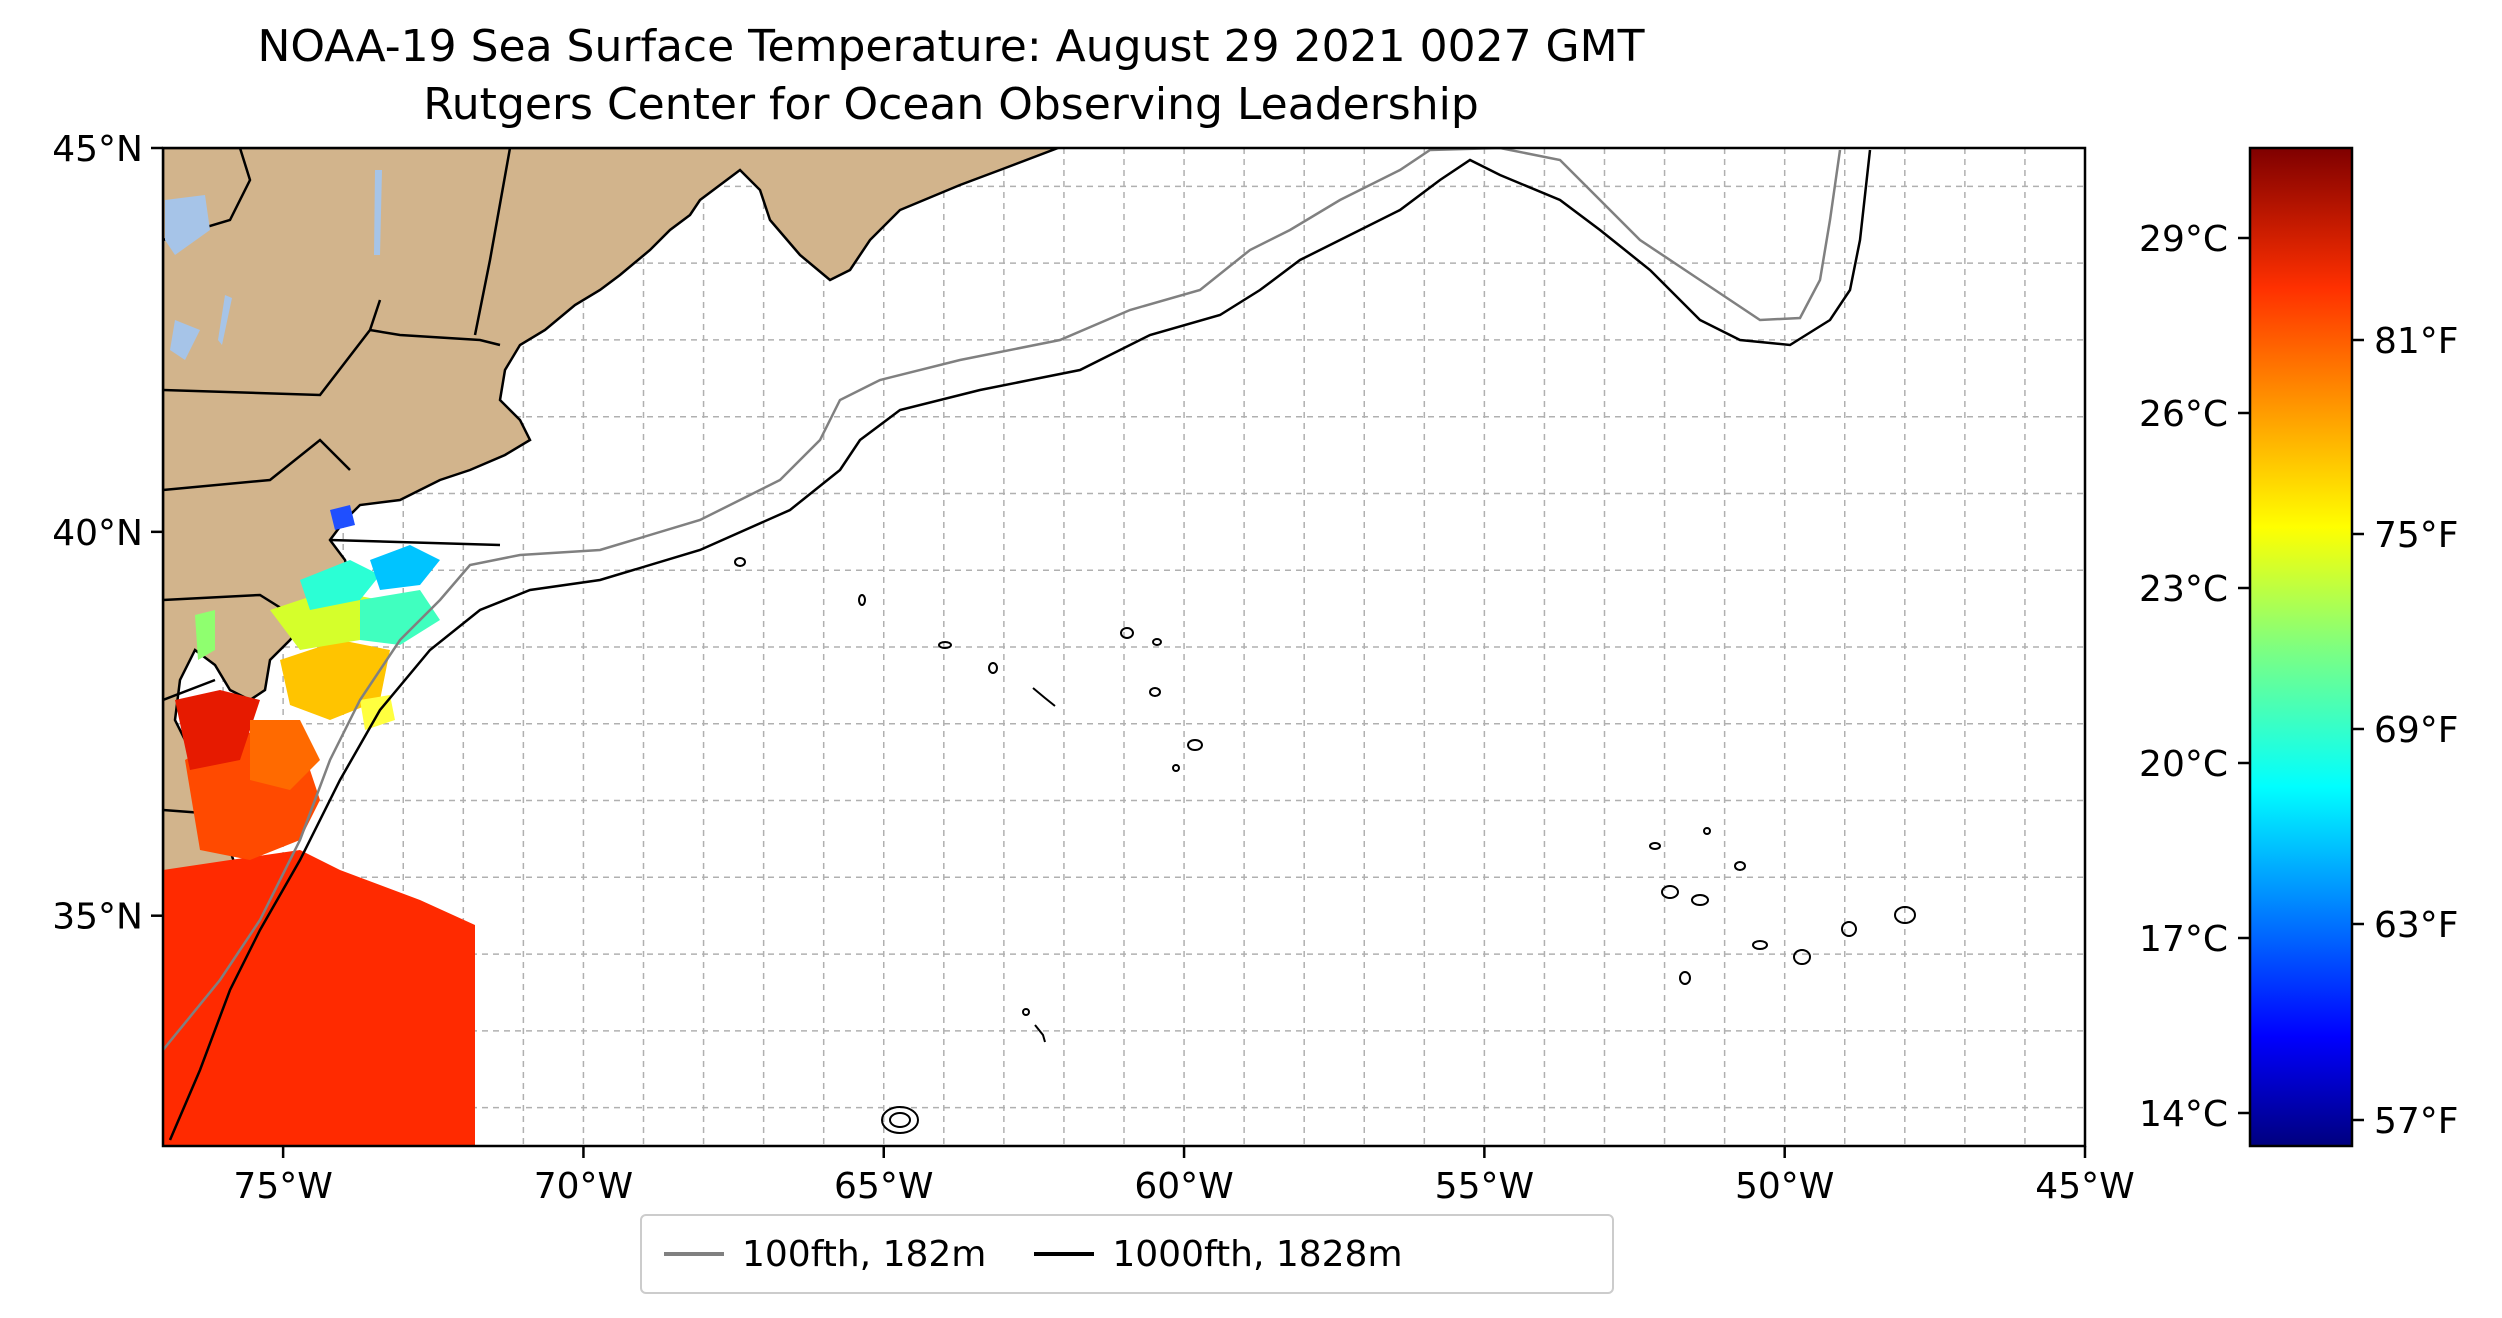  I want to click on lon-tick-label: 60°W, so click(1183, 1186).